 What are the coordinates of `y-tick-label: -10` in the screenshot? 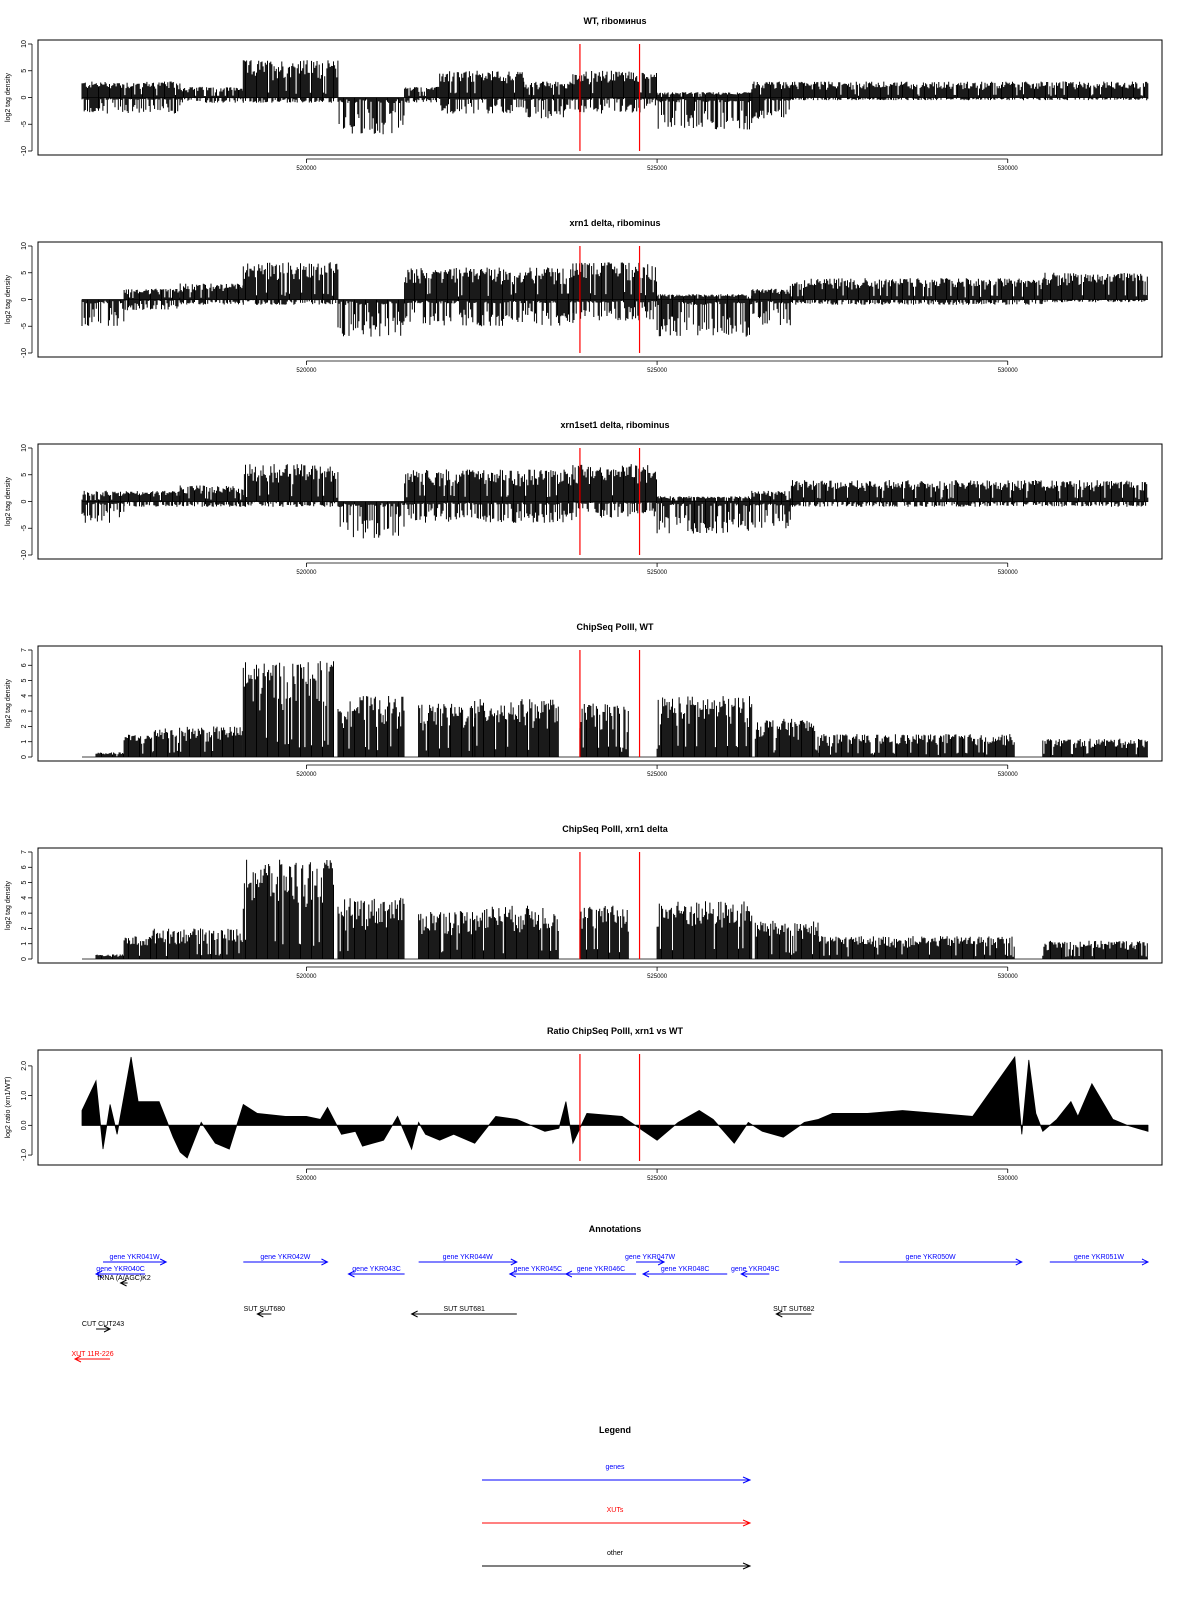 It's located at (24, 555).